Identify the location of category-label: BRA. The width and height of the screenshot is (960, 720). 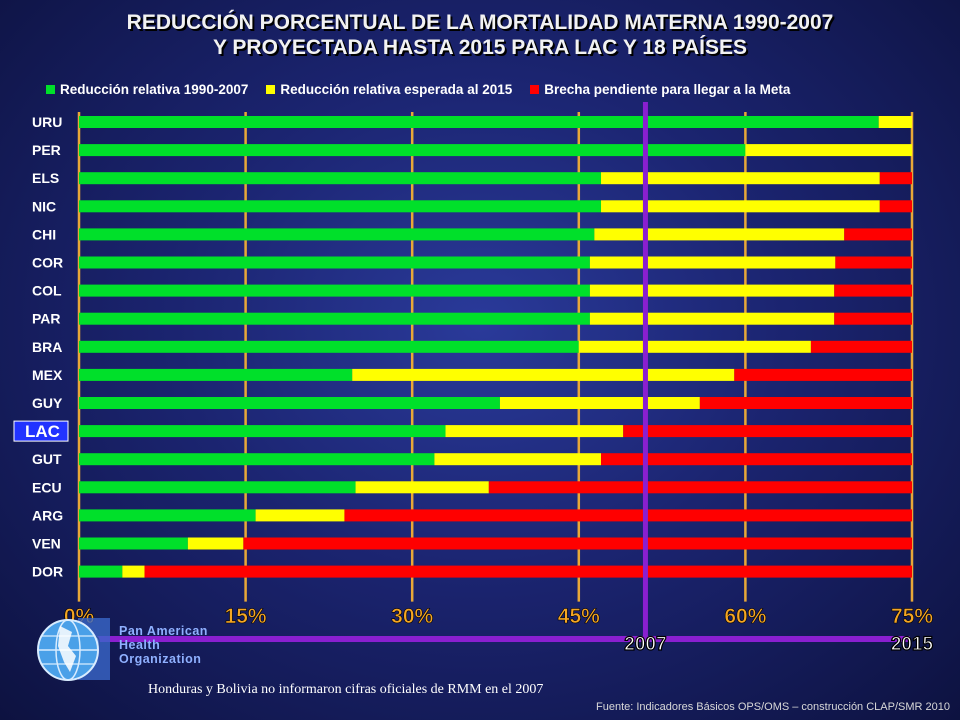
(47, 347).